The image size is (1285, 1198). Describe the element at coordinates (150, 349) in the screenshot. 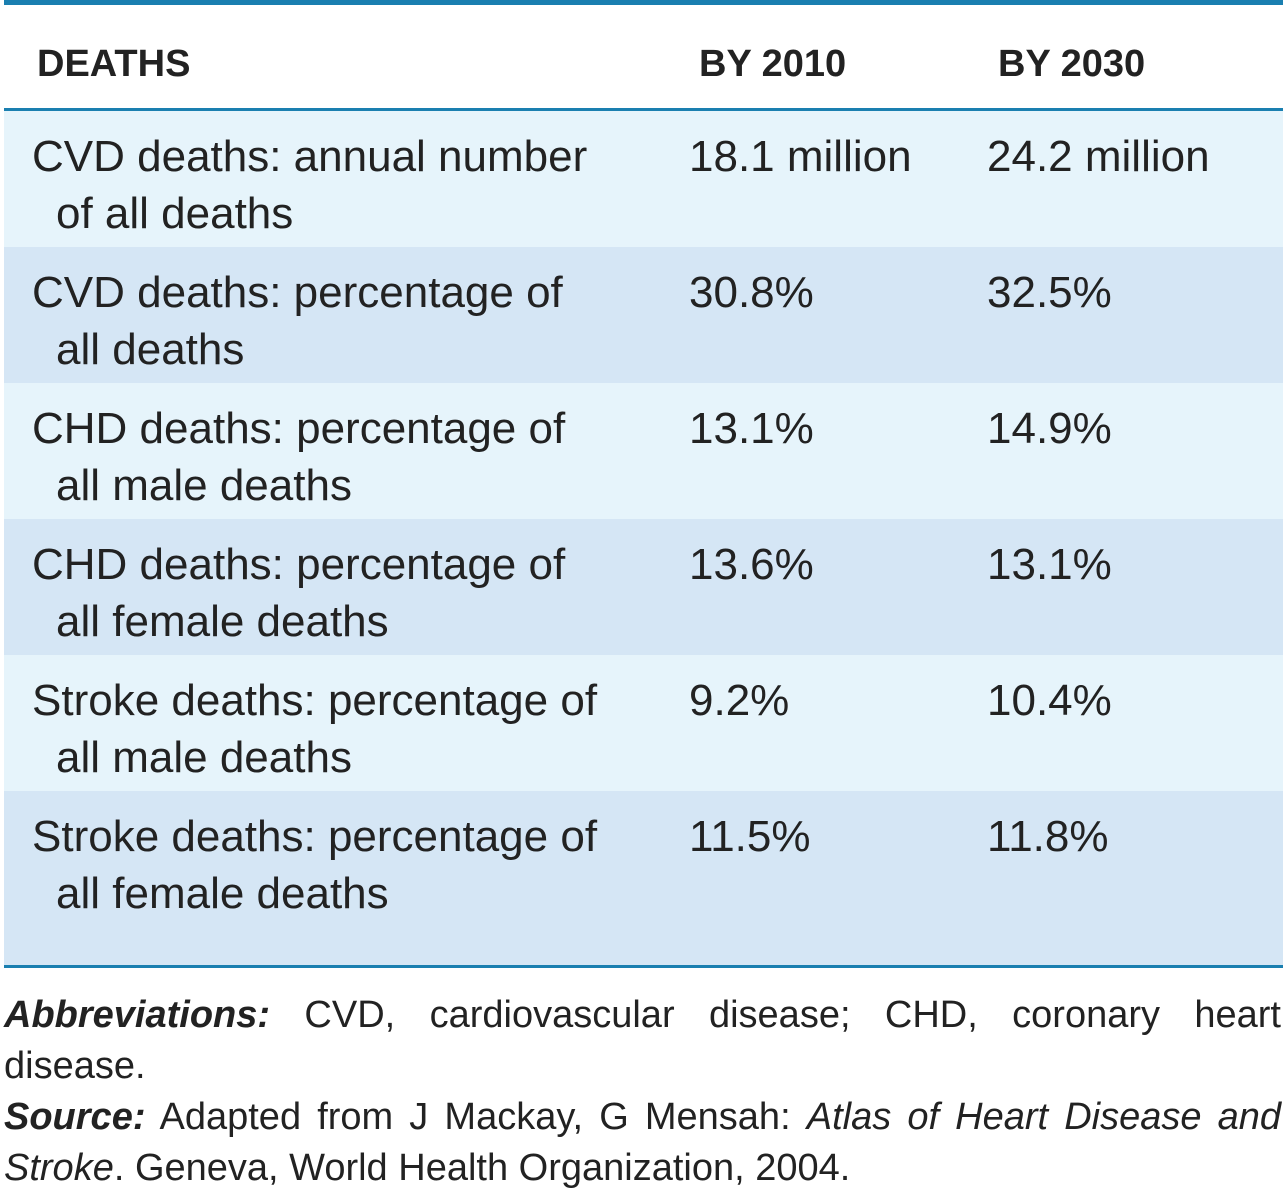

I see `row-label-line2: all deaths` at that location.